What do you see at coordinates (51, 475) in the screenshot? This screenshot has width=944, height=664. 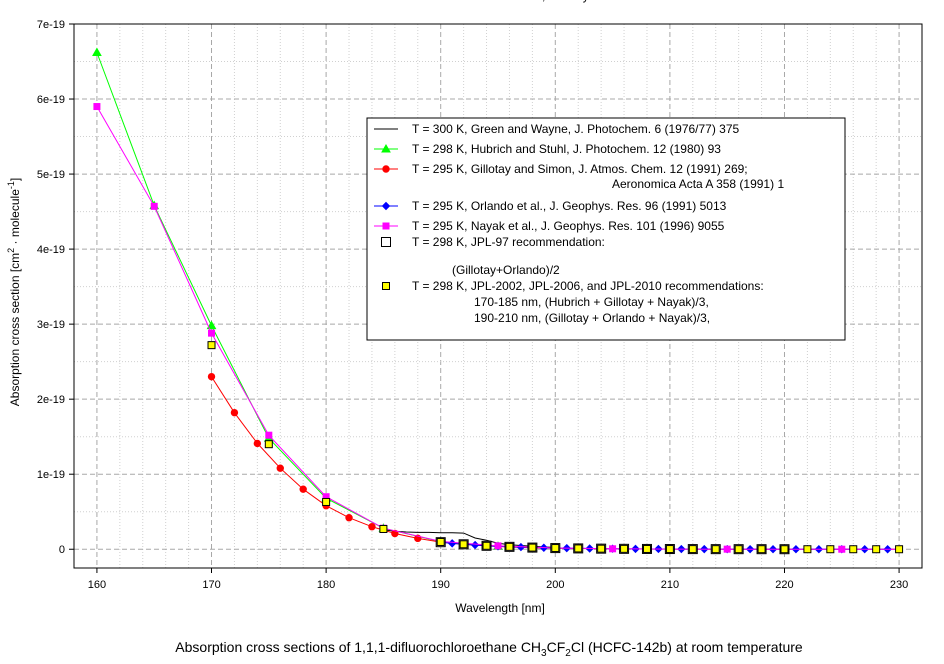 I see `y-tick-label: 1e-19` at bounding box center [51, 475].